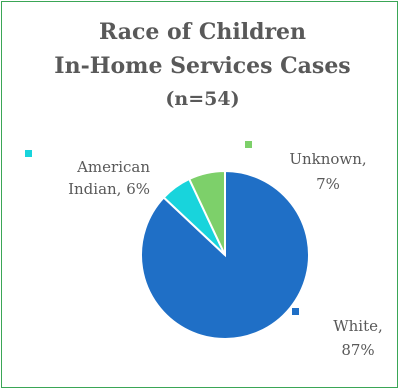 This screenshot has height=390, width=401. I want to click on label-unknown-line-2: 7%, so click(328, 184).